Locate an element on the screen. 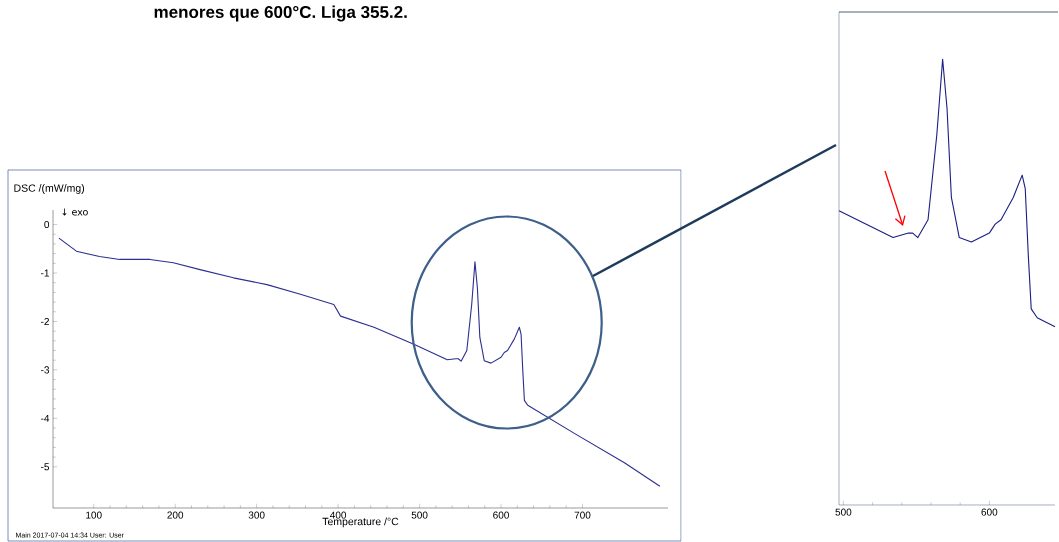  x-tick-label: 100 is located at coordinates (94, 515).